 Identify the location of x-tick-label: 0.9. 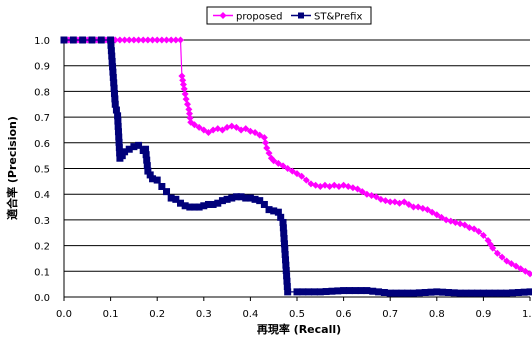
(483, 314).